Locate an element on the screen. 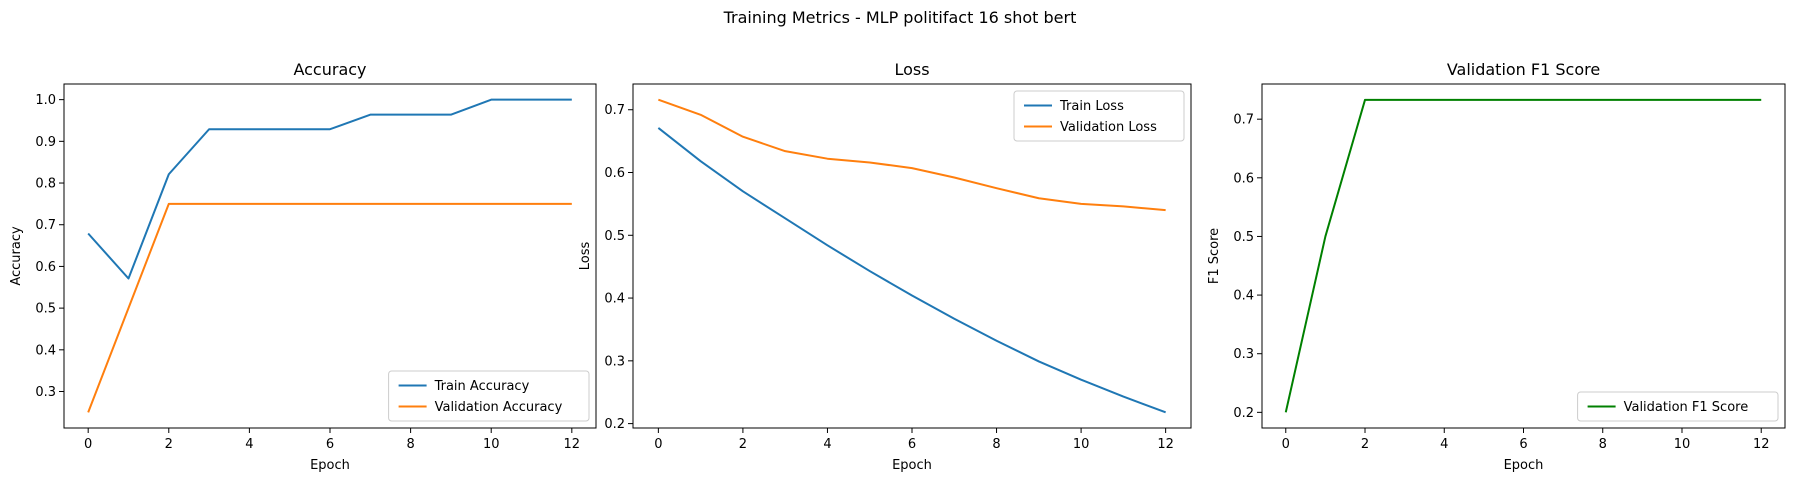  y-axis-label: Loss is located at coordinates (585, 256).